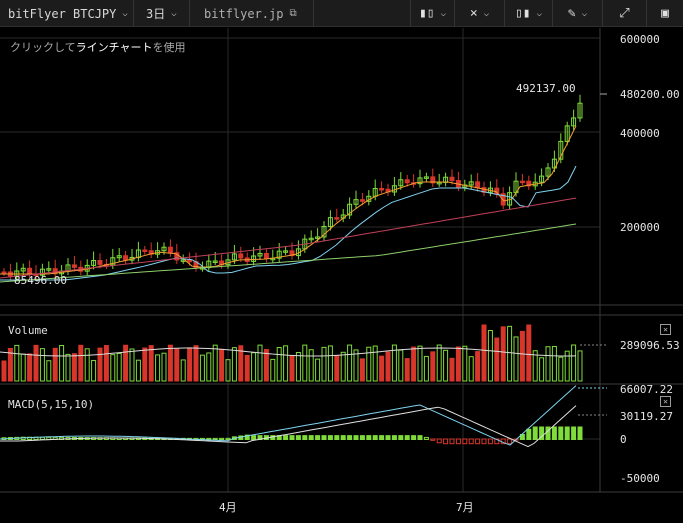 Image resolution: width=683 pixels, height=523 pixels. I want to click on snapshot-button: ▣, so click(665, 13).